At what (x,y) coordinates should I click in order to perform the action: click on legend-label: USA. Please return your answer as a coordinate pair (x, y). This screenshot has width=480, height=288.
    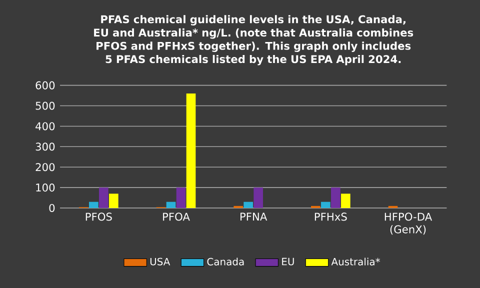
    Looking at the image, I should click on (160, 262).